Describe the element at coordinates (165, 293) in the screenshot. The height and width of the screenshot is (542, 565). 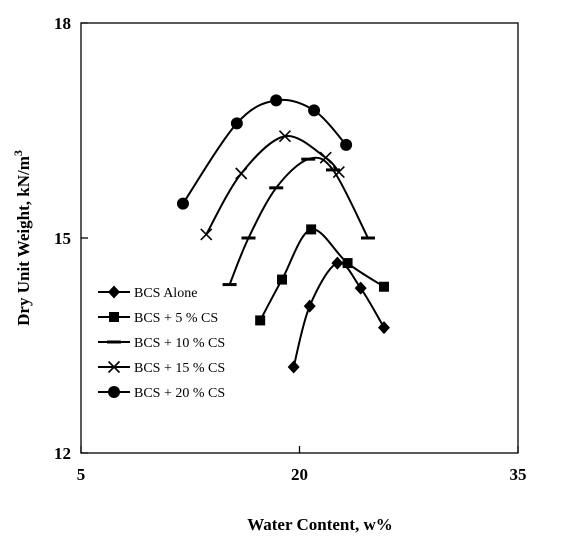
I see `legend-label: BCS Alone` at that location.